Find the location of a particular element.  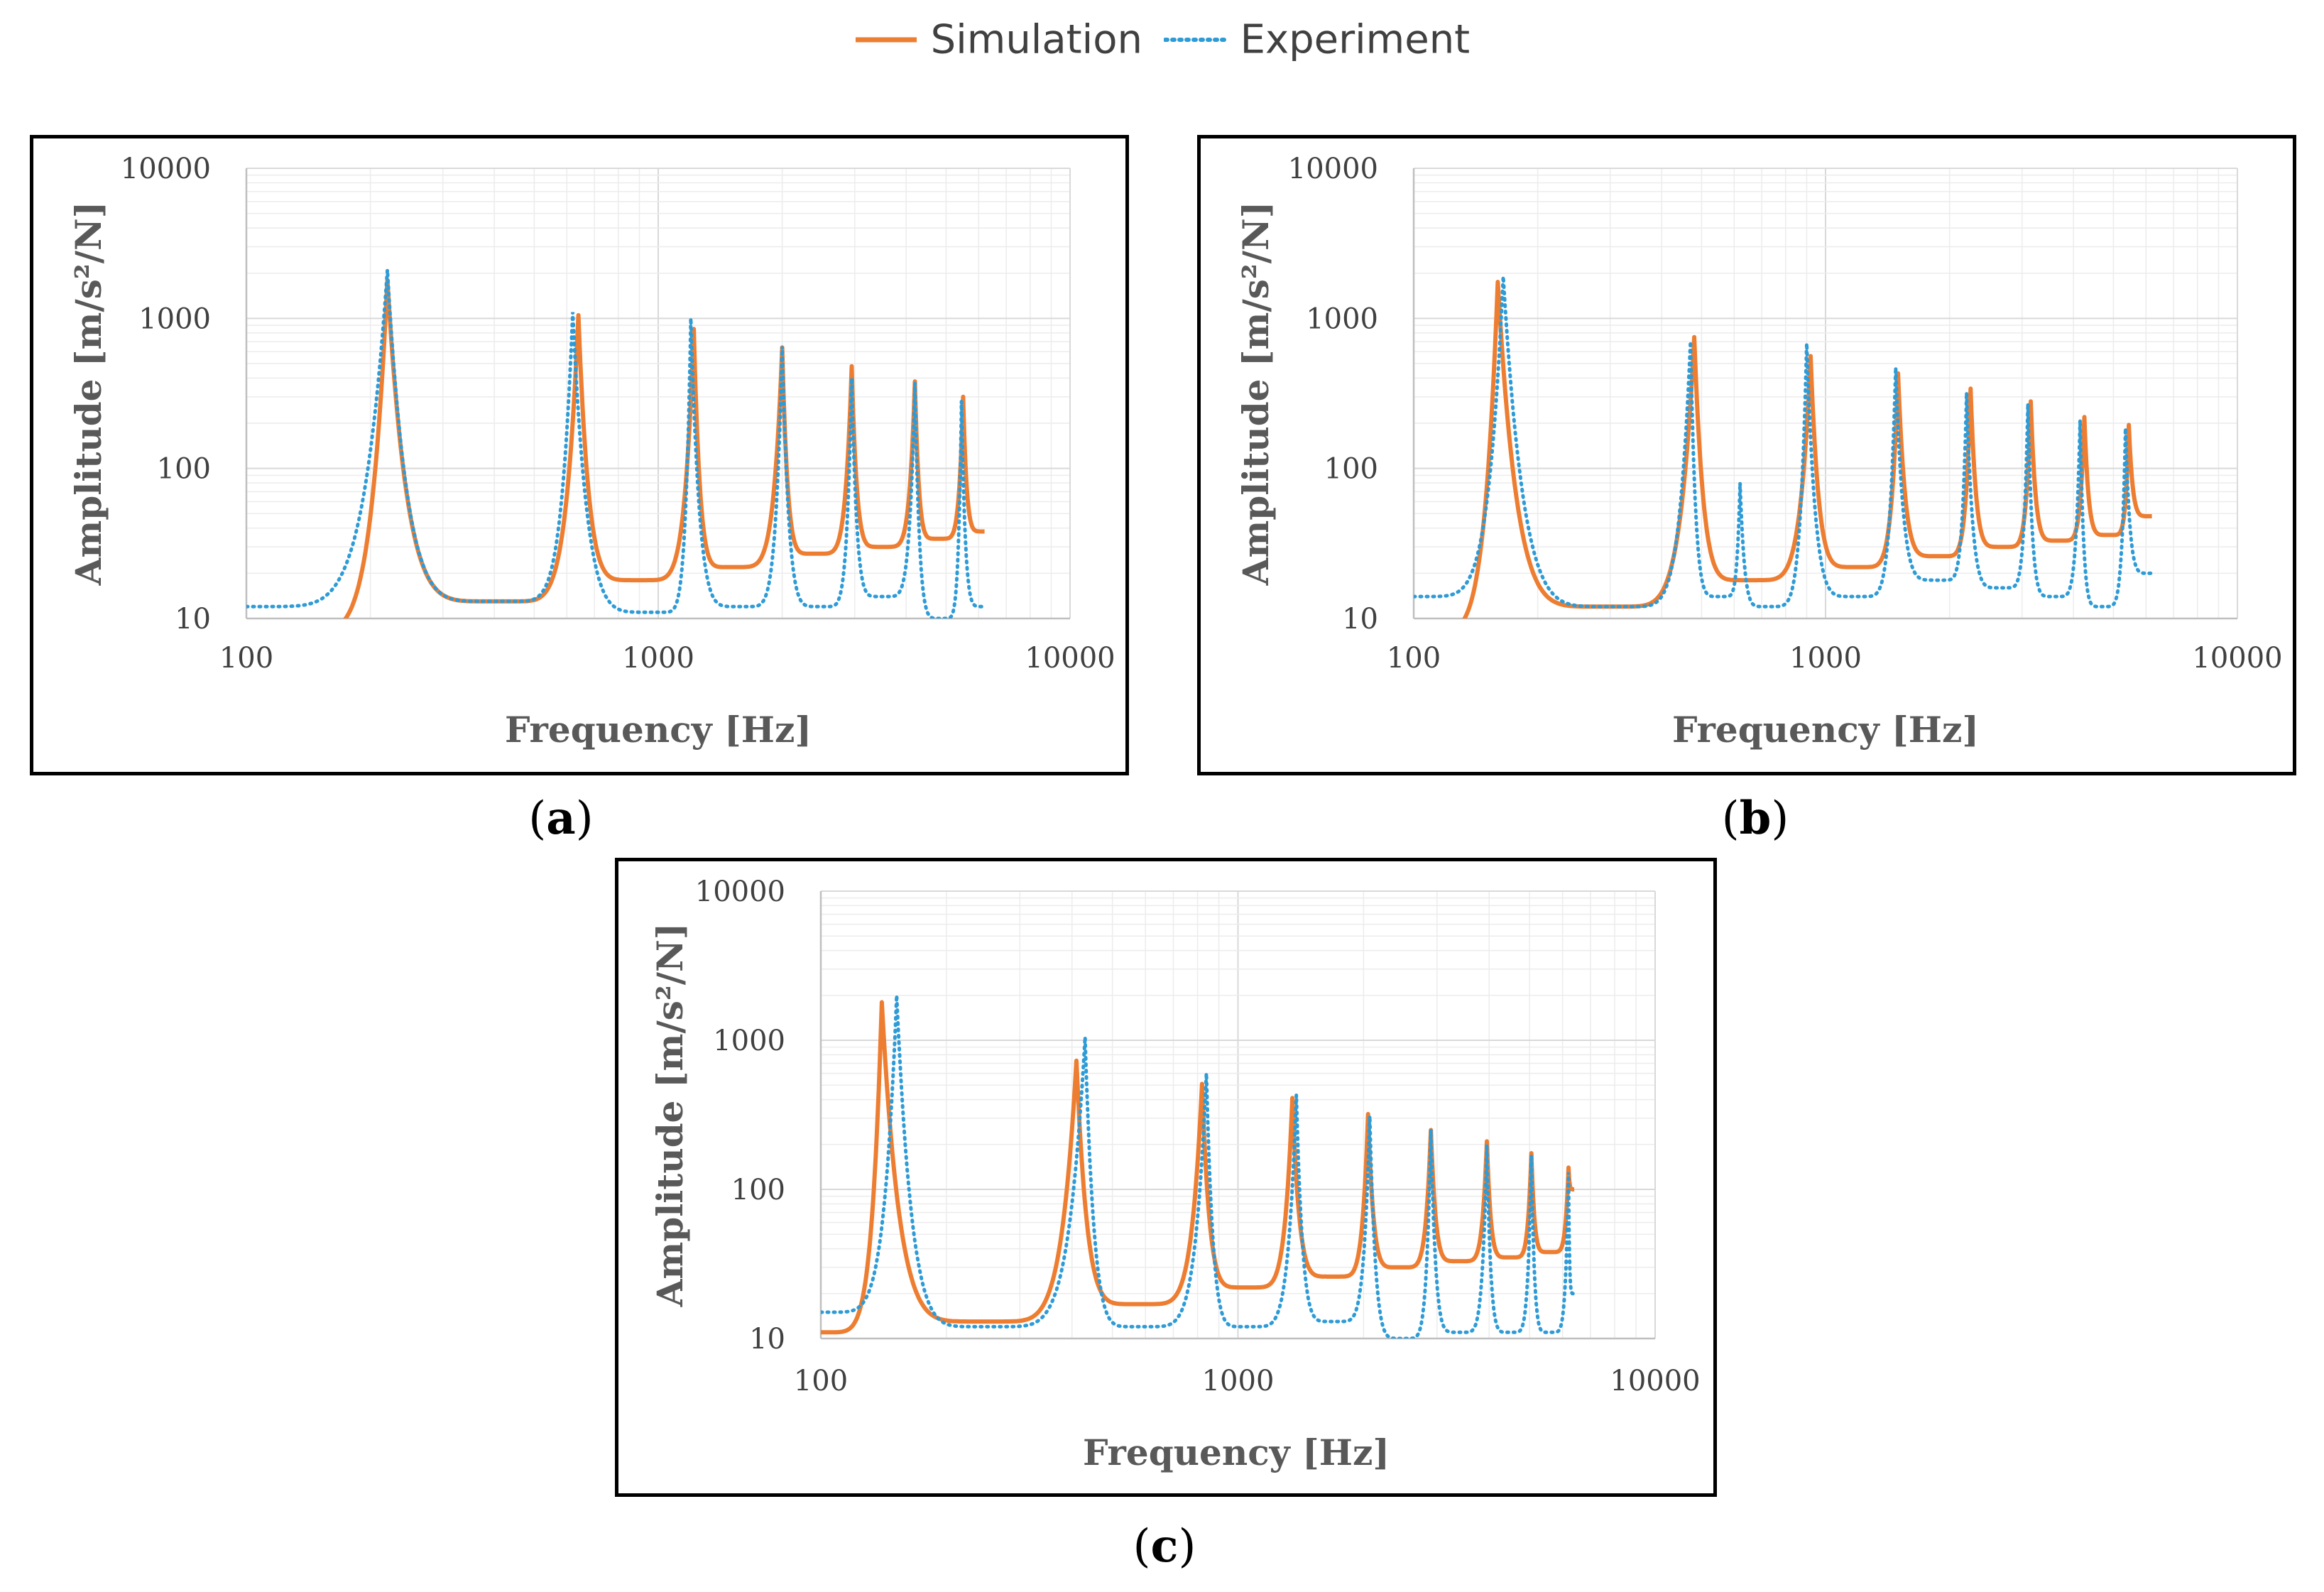

legend-experiment-line-icon is located at coordinates (1195, 40).